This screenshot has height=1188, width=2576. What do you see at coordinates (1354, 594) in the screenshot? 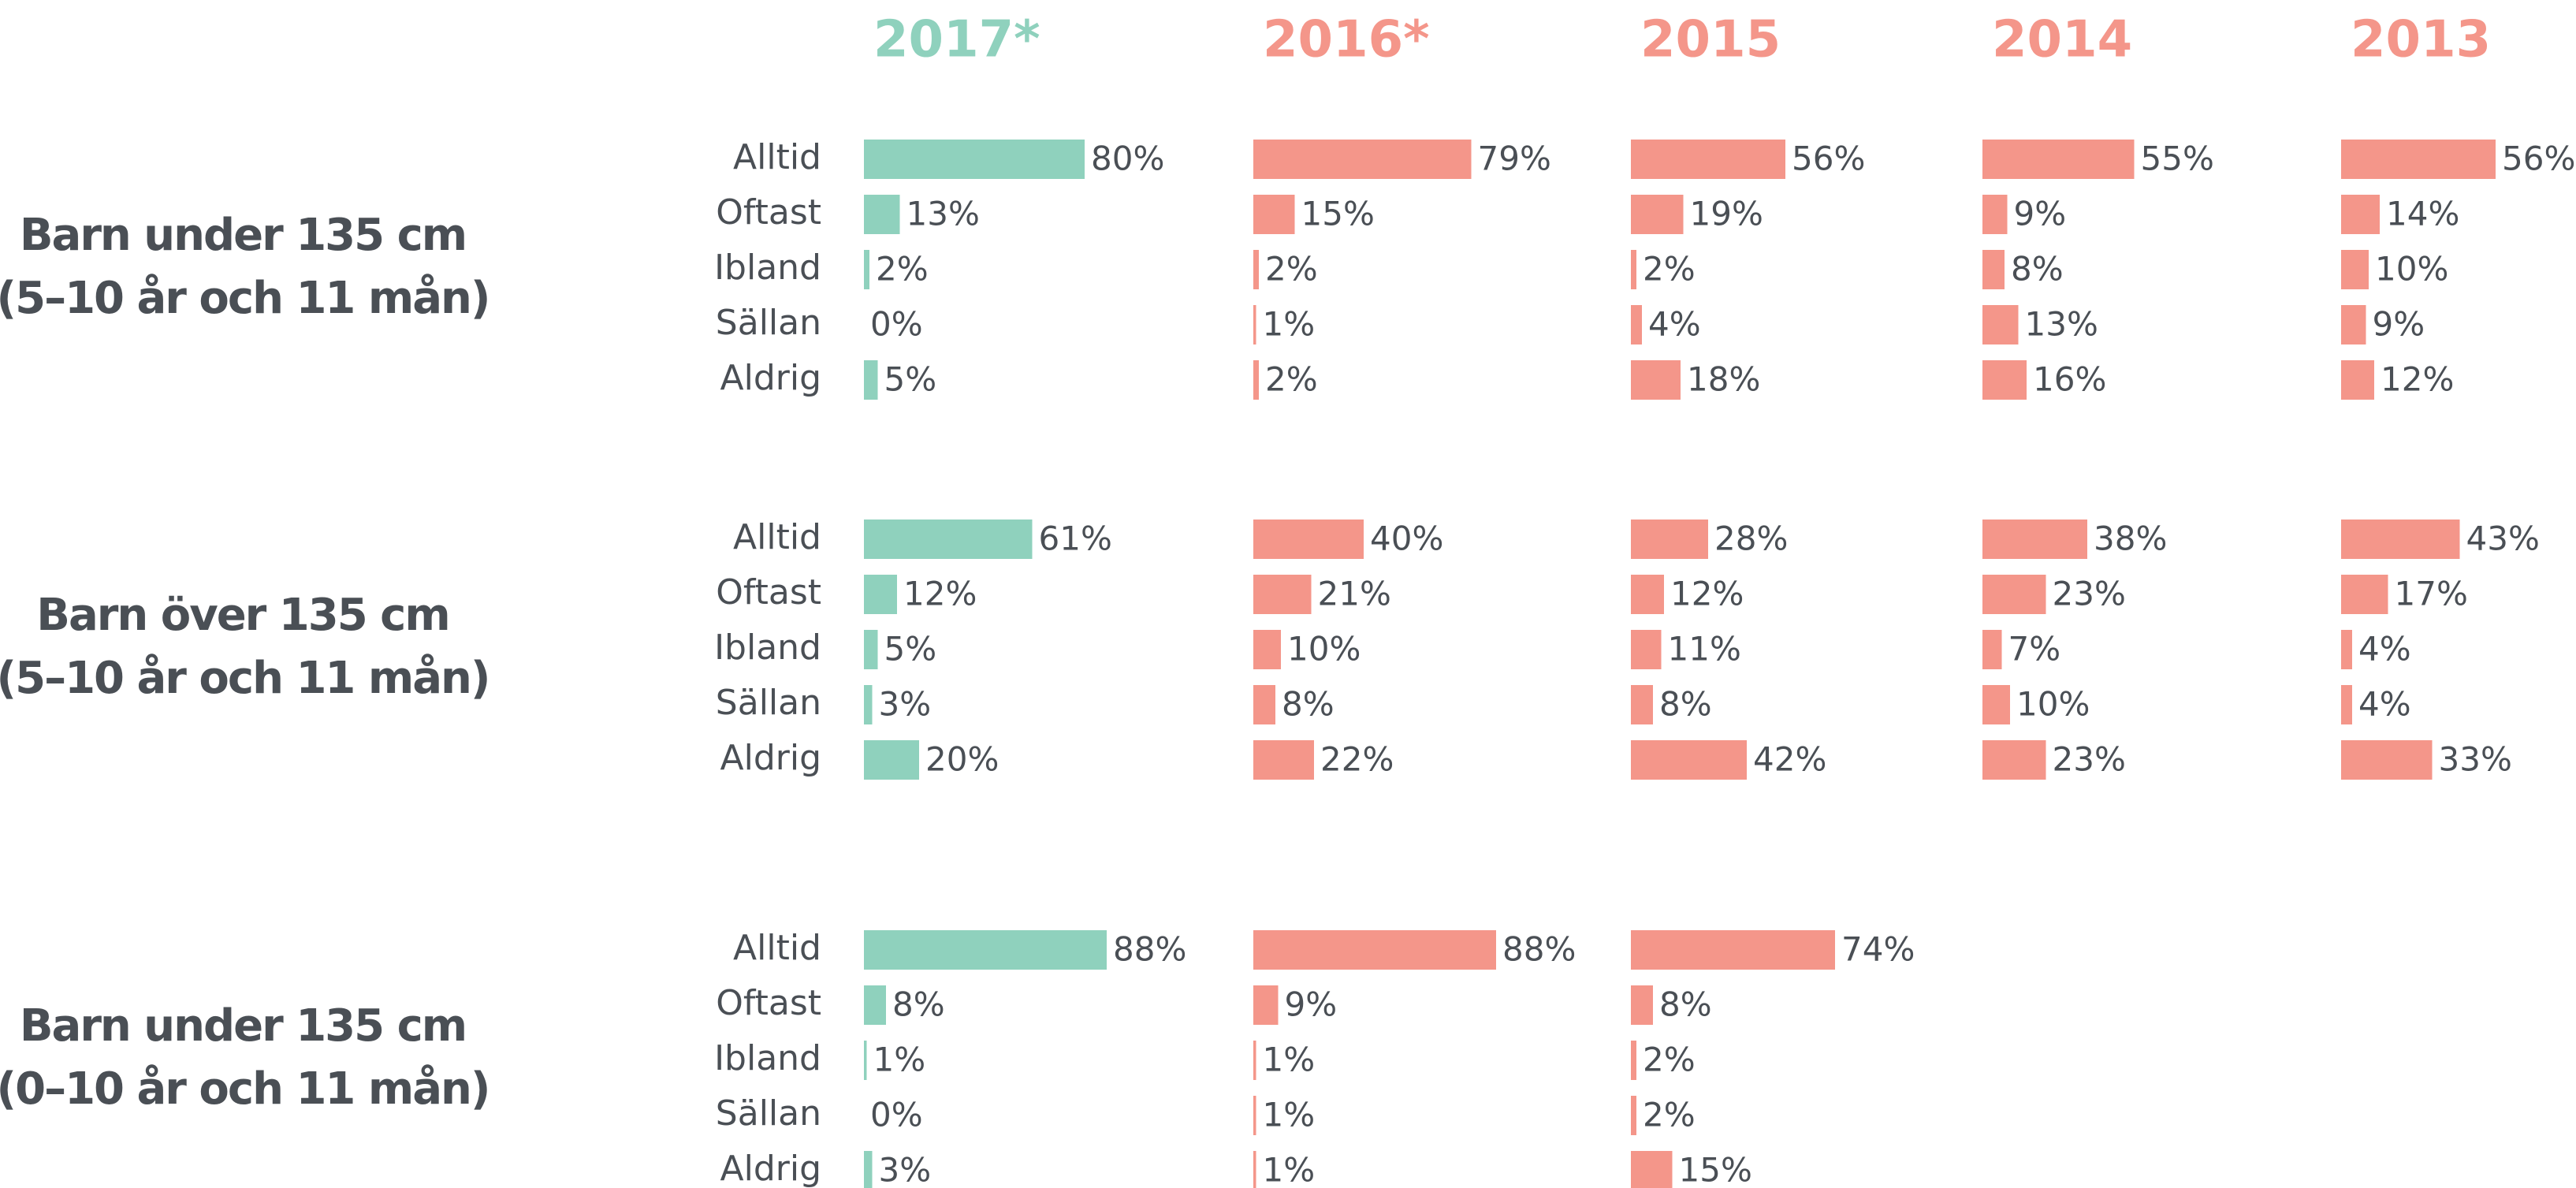
I see `value-label: 21%` at bounding box center [1354, 594].